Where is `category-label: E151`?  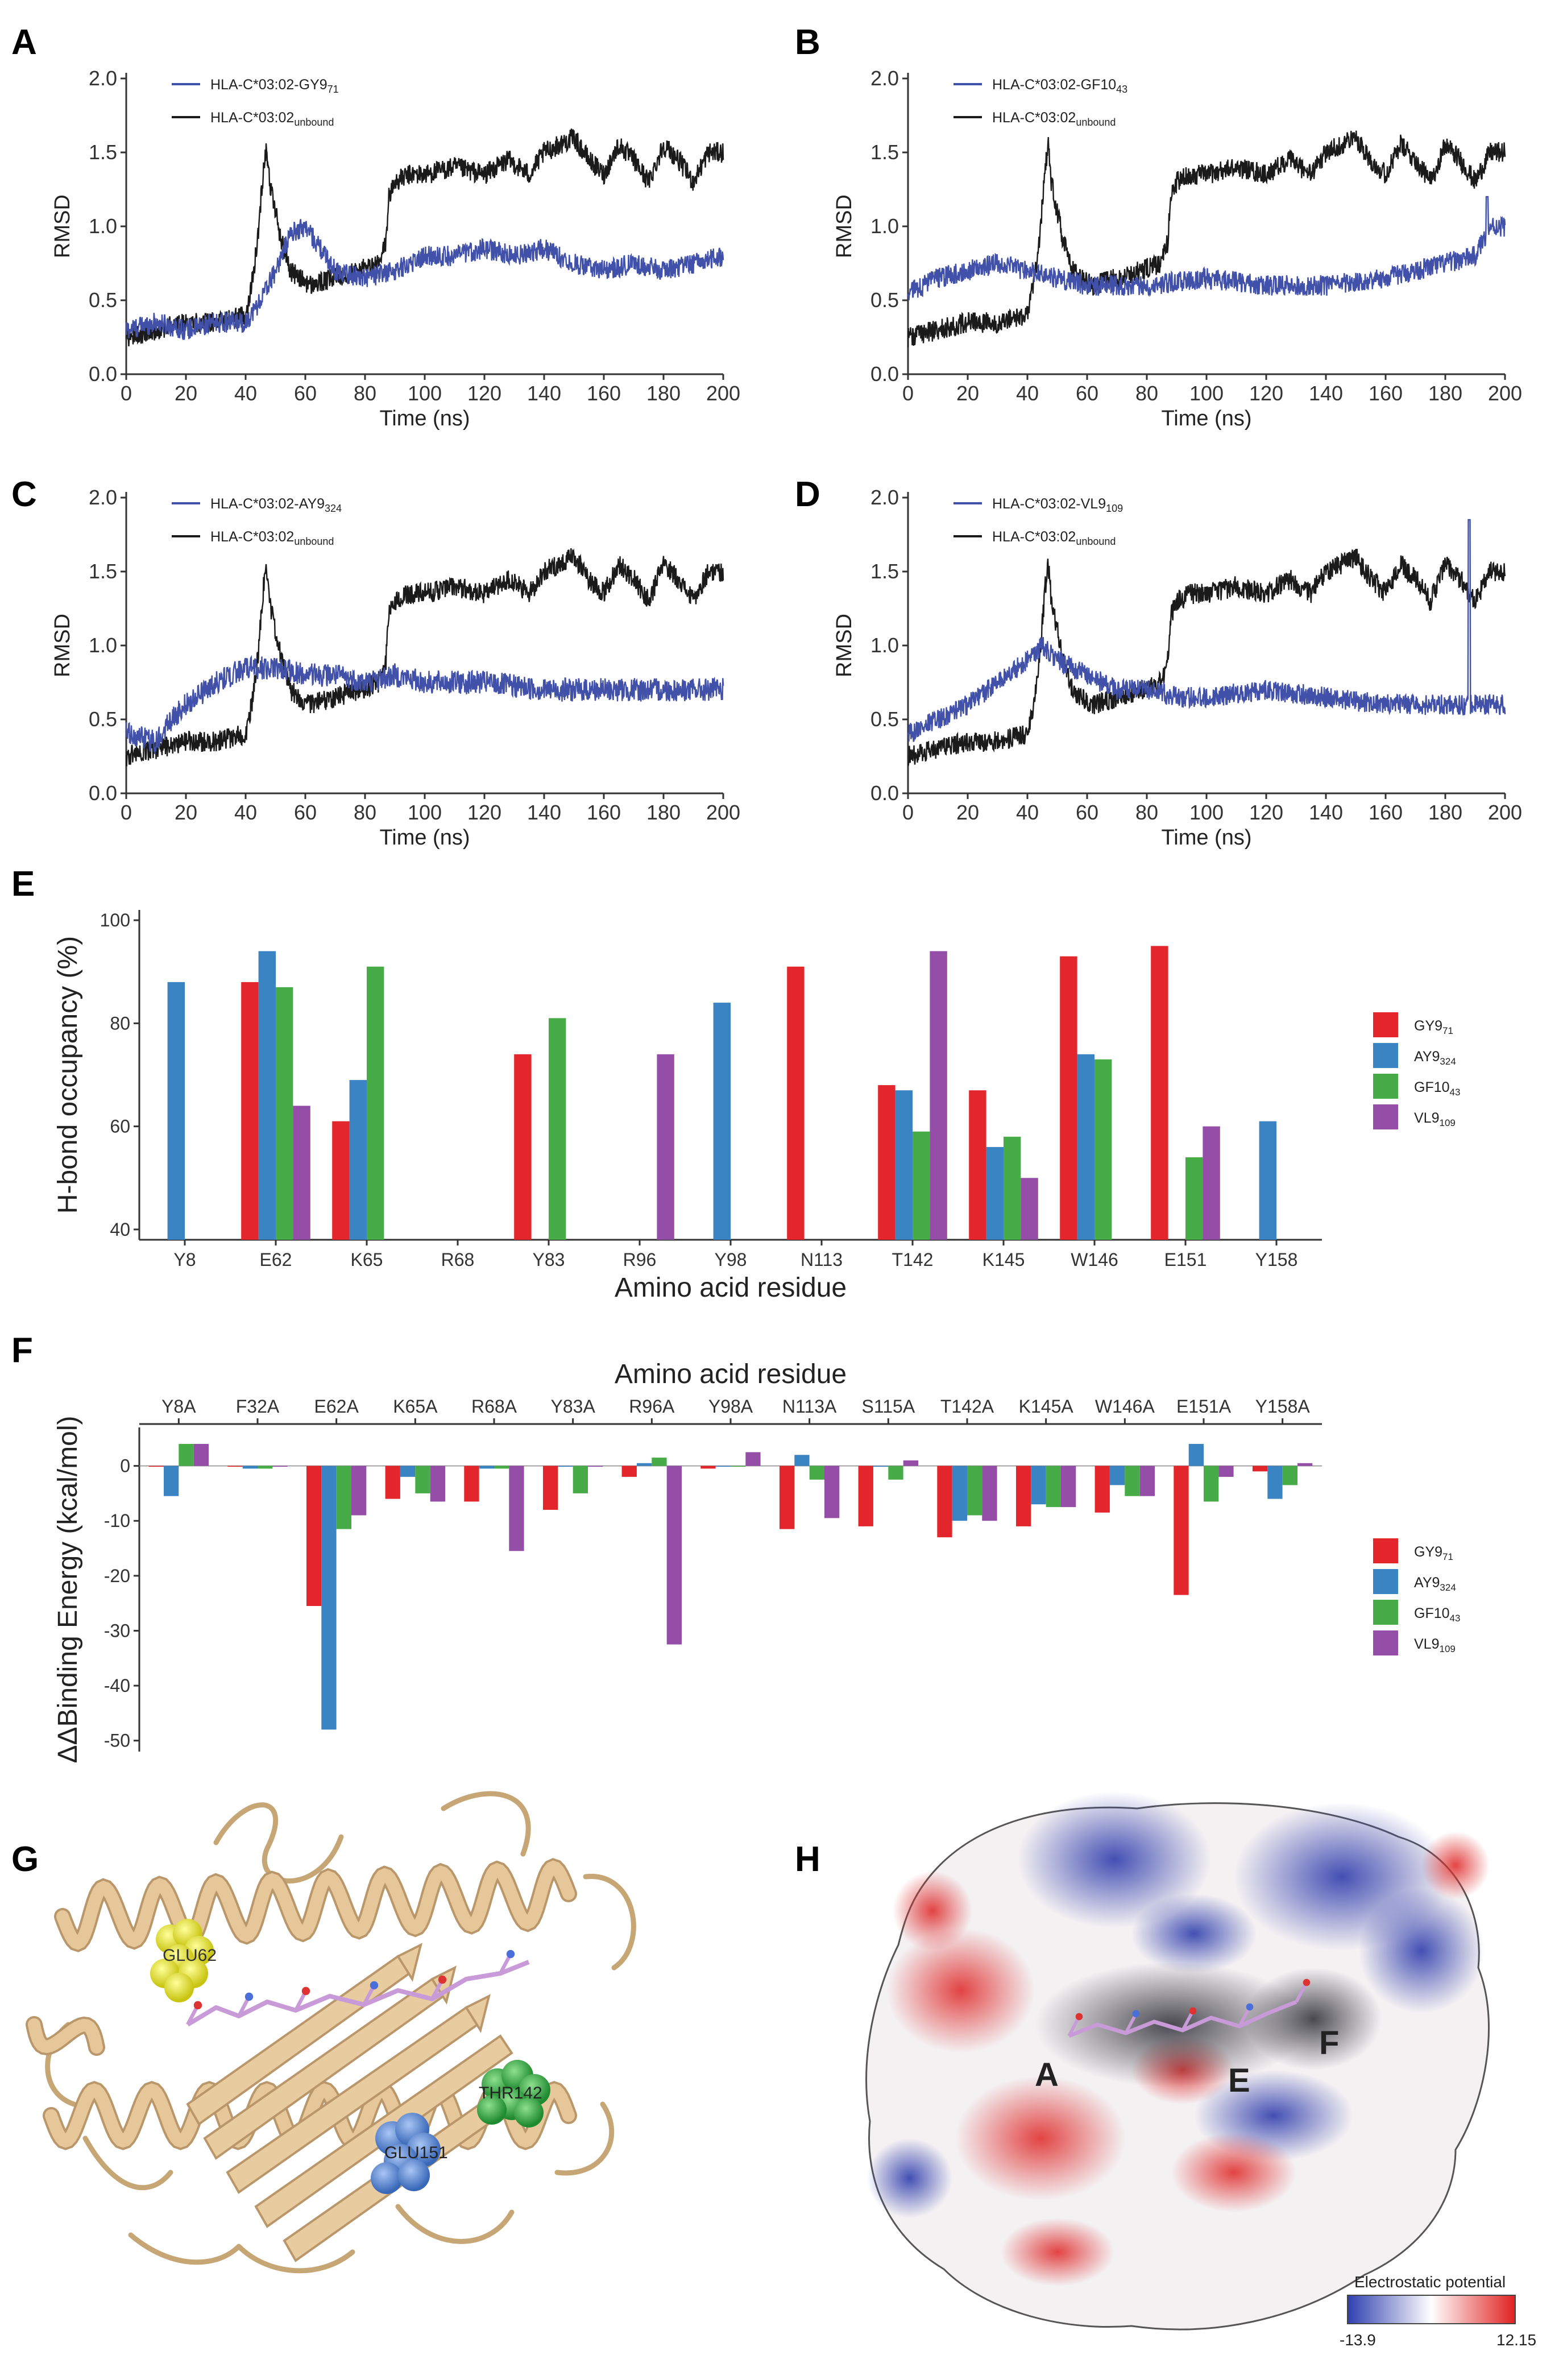
category-label: E151 is located at coordinates (1185, 1259).